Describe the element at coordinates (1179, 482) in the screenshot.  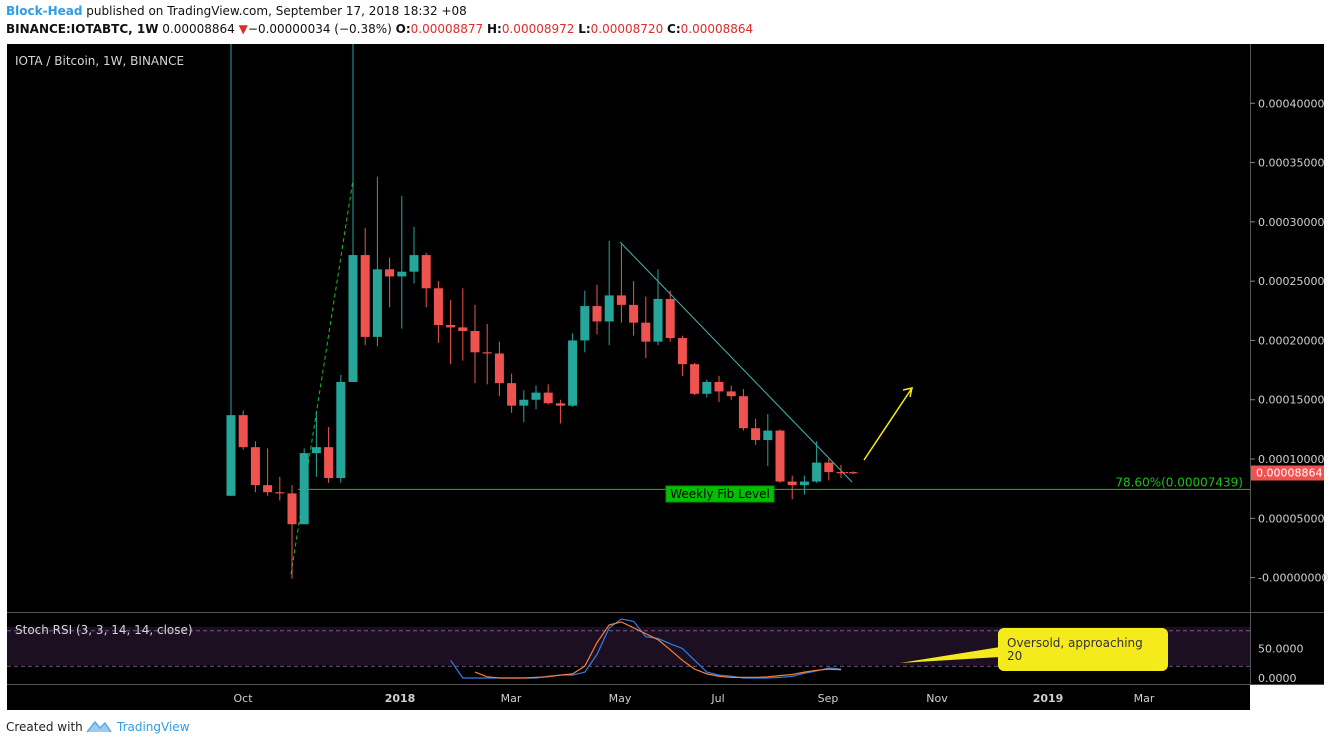
I see `fib-level-label: 78.60%(0.00007439)` at that location.